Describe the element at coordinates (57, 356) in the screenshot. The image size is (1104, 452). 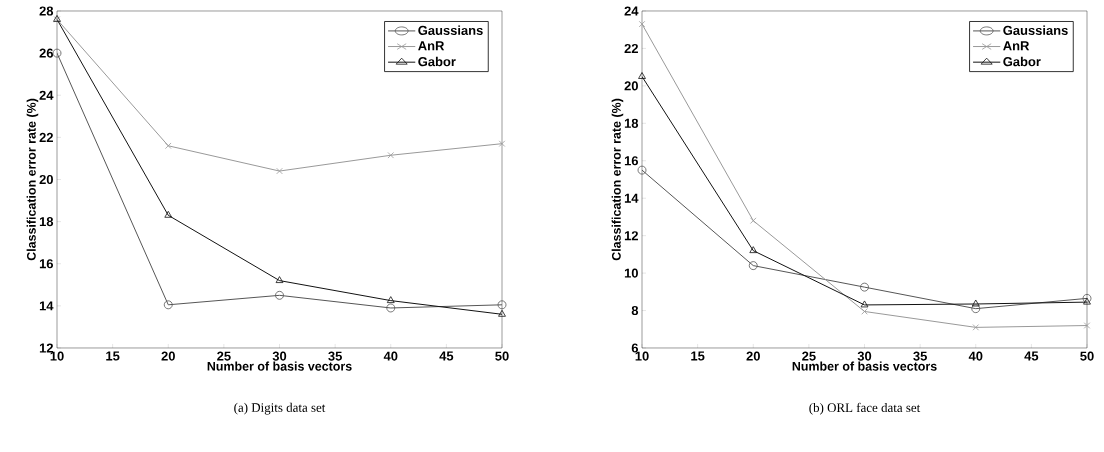
I see `x-tick-label: 10` at that location.